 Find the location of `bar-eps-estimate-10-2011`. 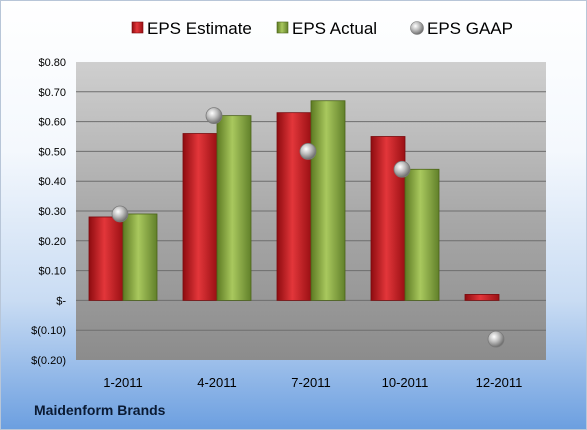

bar-eps-estimate-10-2011 is located at coordinates (388, 218).